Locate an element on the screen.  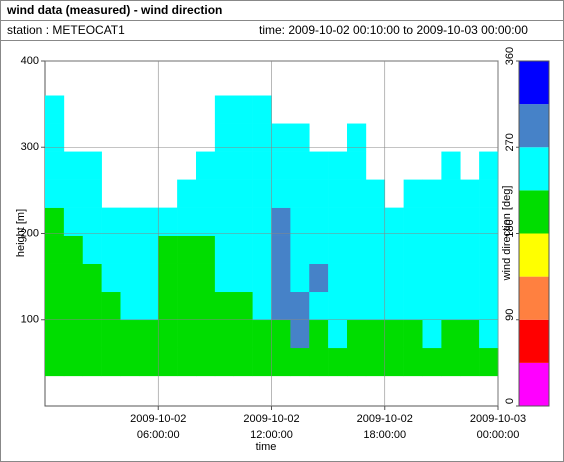
y-axis-label: height [m] is located at coordinates (21, 233).